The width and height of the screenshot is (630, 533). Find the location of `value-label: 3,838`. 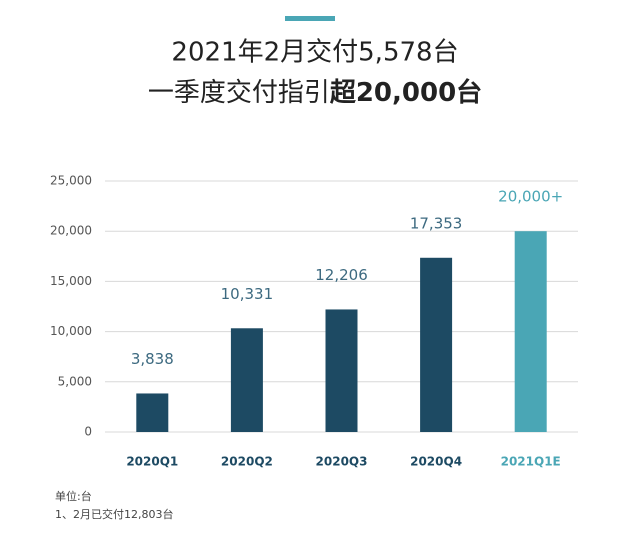

value-label: 3,838 is located at coordinates (152, 359).